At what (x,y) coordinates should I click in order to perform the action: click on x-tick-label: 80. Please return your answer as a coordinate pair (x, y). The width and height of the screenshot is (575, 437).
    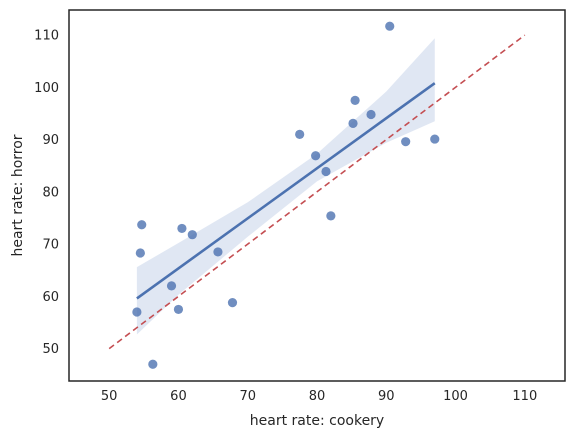
    Looking at the image, I should click on (317, 396).